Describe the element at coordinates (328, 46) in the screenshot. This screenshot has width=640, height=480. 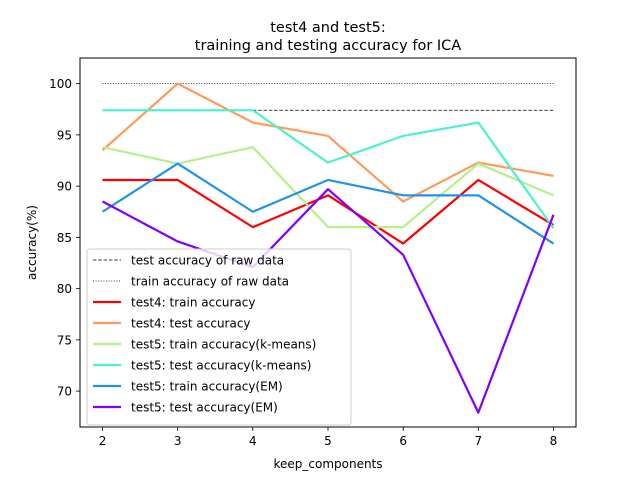
I see `chart-title-line-2: training and testing accuracy for ICA` at that location.